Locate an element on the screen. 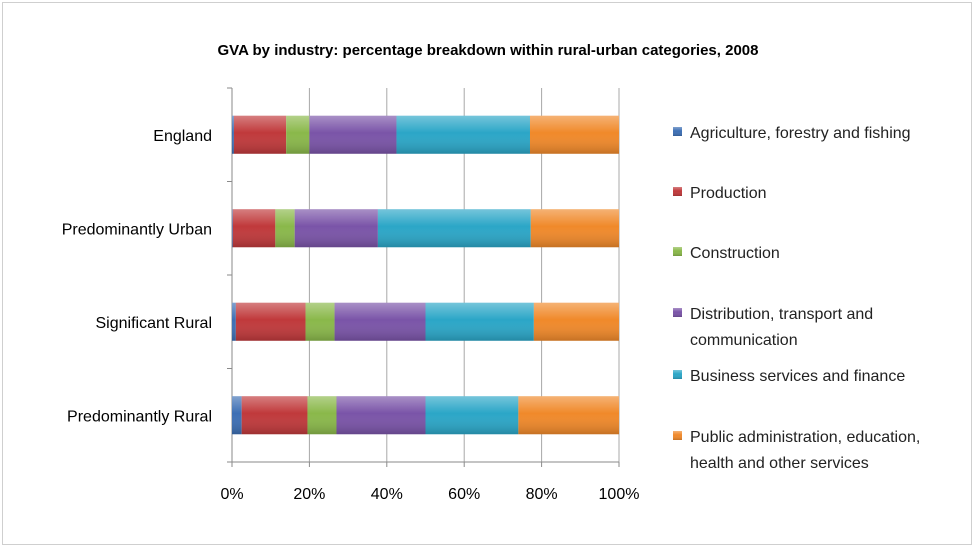 This screenshot has height=549, width=976. legend-label: Agriculture, forestry and fishing is located at coordinates (800, 133).